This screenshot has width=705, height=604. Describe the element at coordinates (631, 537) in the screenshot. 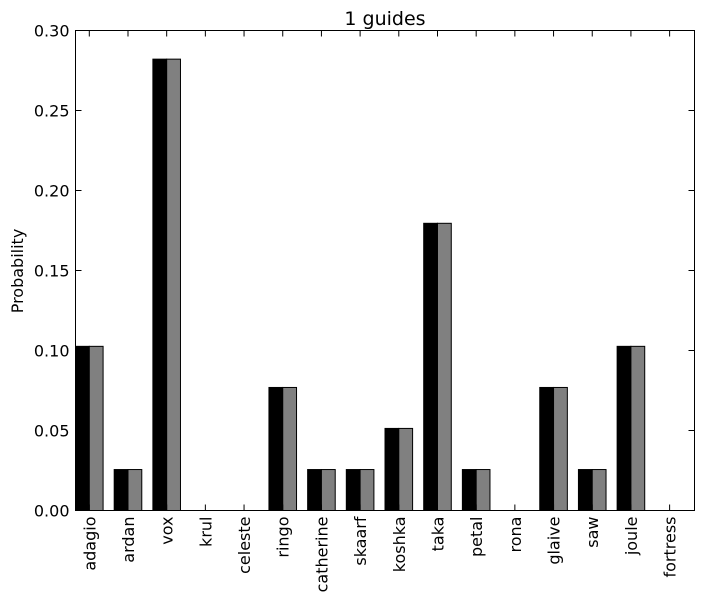

I see `x-tick-label-joule: joule` at that location.